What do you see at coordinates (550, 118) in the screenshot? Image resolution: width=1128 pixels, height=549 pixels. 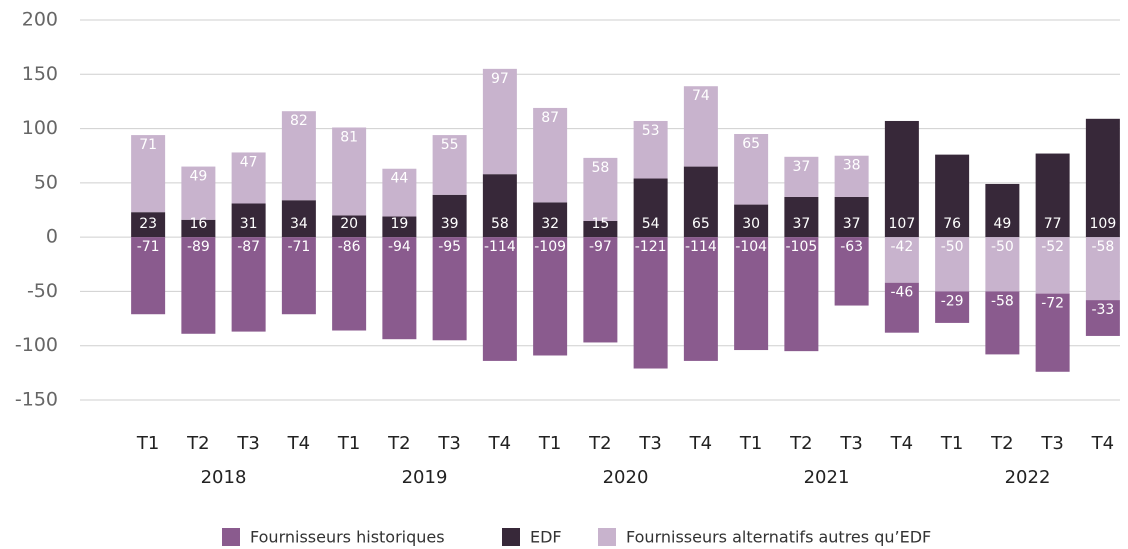 I see `value-label: 87` at bounding box center [550, 118].